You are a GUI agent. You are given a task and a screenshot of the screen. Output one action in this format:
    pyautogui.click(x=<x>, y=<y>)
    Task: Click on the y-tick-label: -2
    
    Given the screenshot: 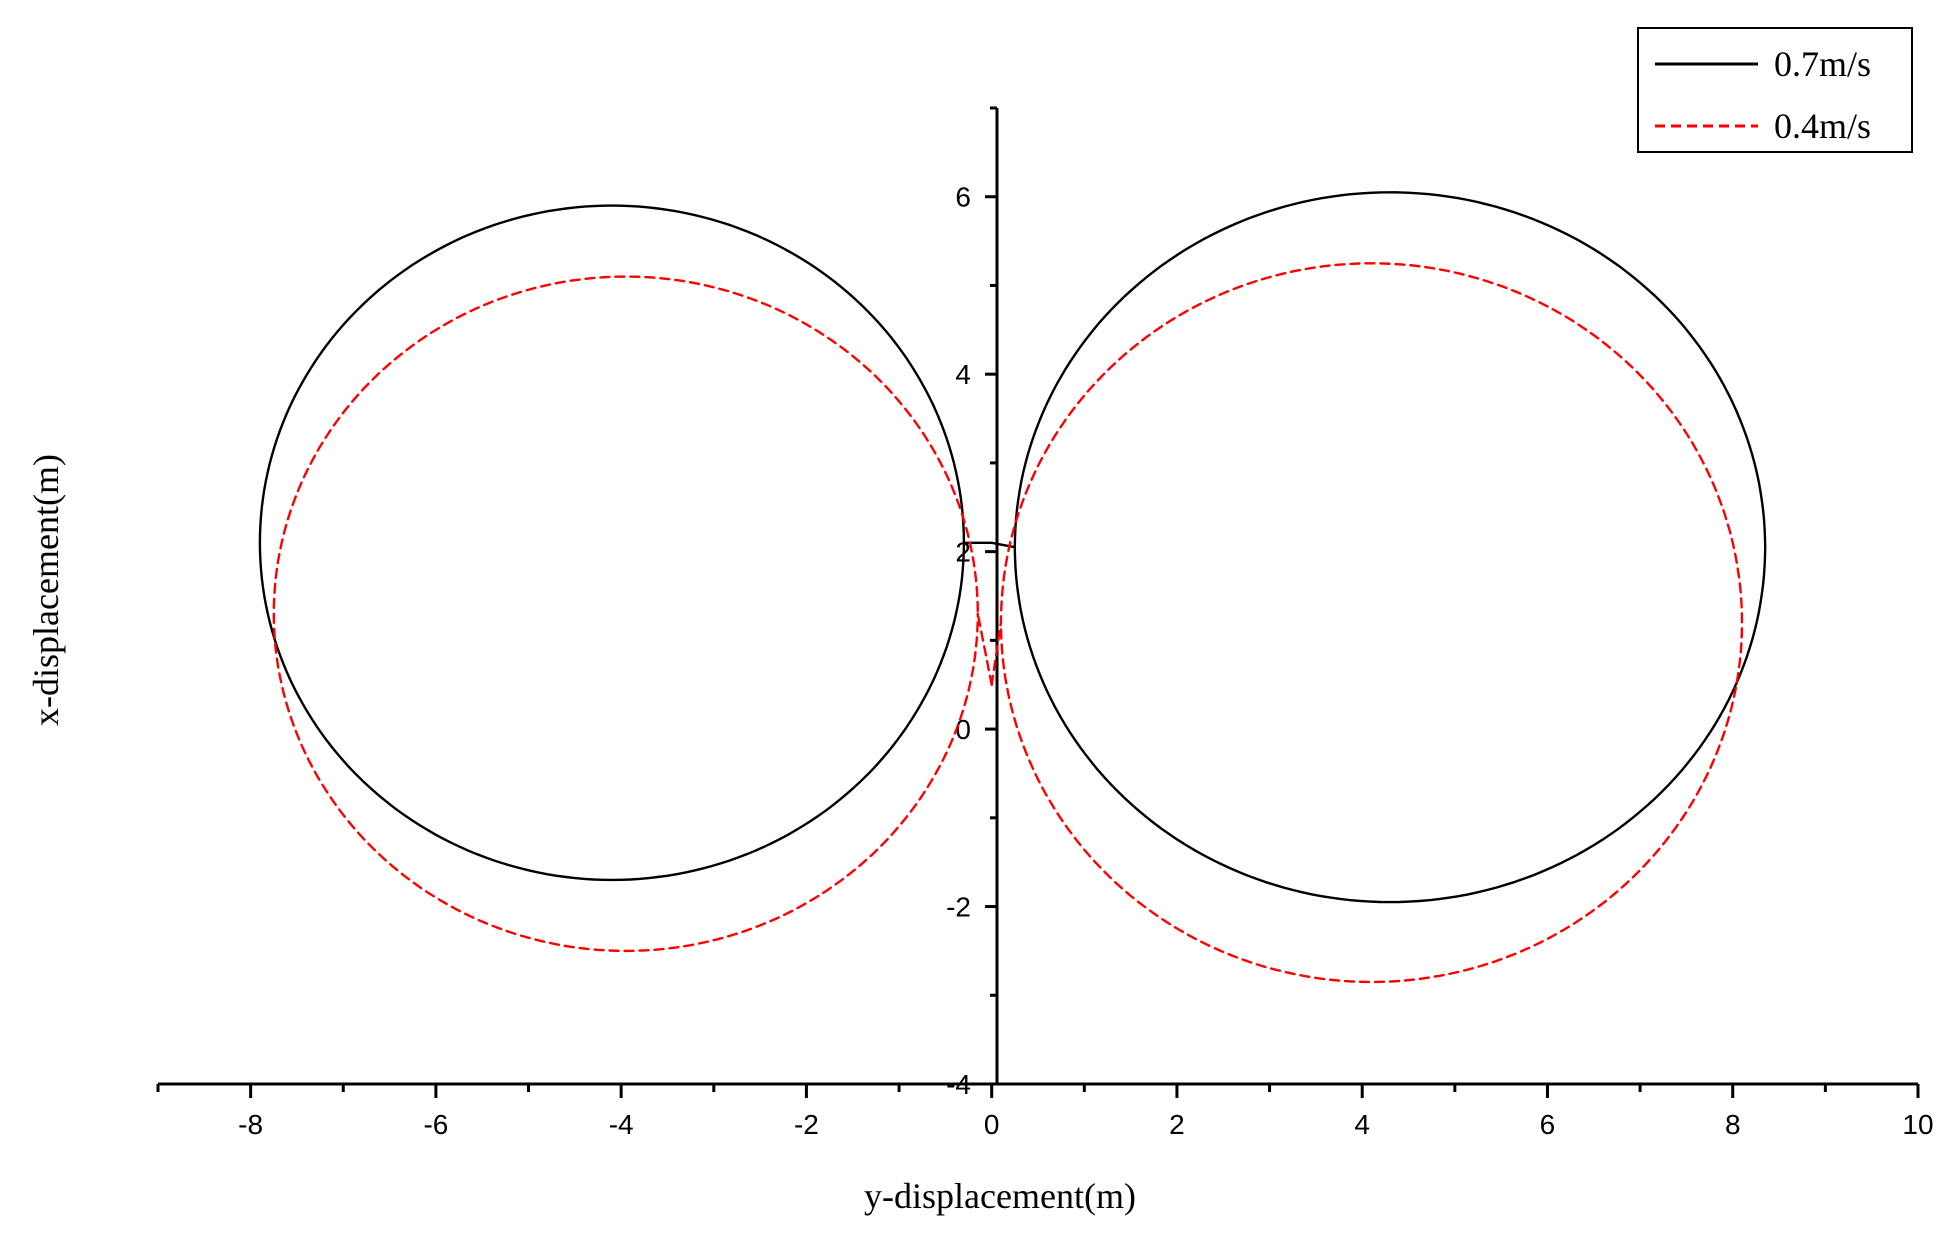 What is the action you would take?
    pyautogui.click(x=958, y=907)
    